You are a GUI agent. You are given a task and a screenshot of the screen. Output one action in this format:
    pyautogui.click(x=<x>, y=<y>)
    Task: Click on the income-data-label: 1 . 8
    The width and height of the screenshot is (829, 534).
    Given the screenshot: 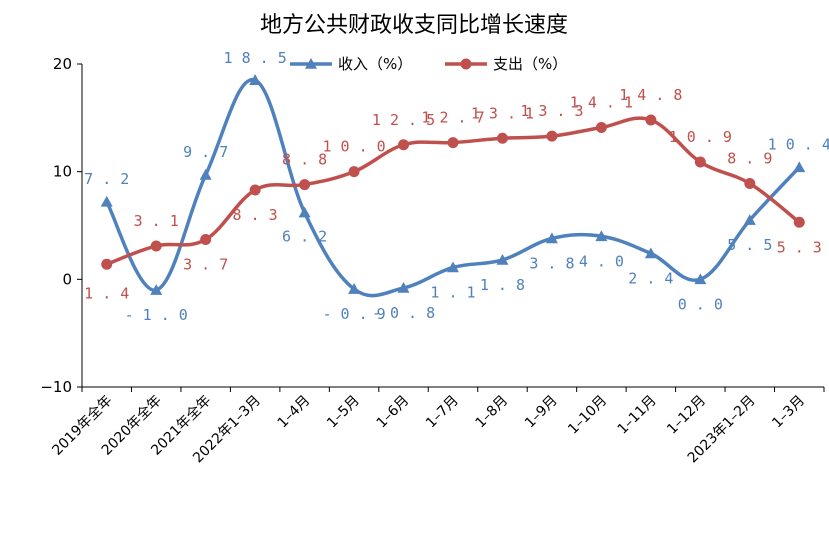 What is the action you would take?
    pyautogui.click(x=502, y=285)
    